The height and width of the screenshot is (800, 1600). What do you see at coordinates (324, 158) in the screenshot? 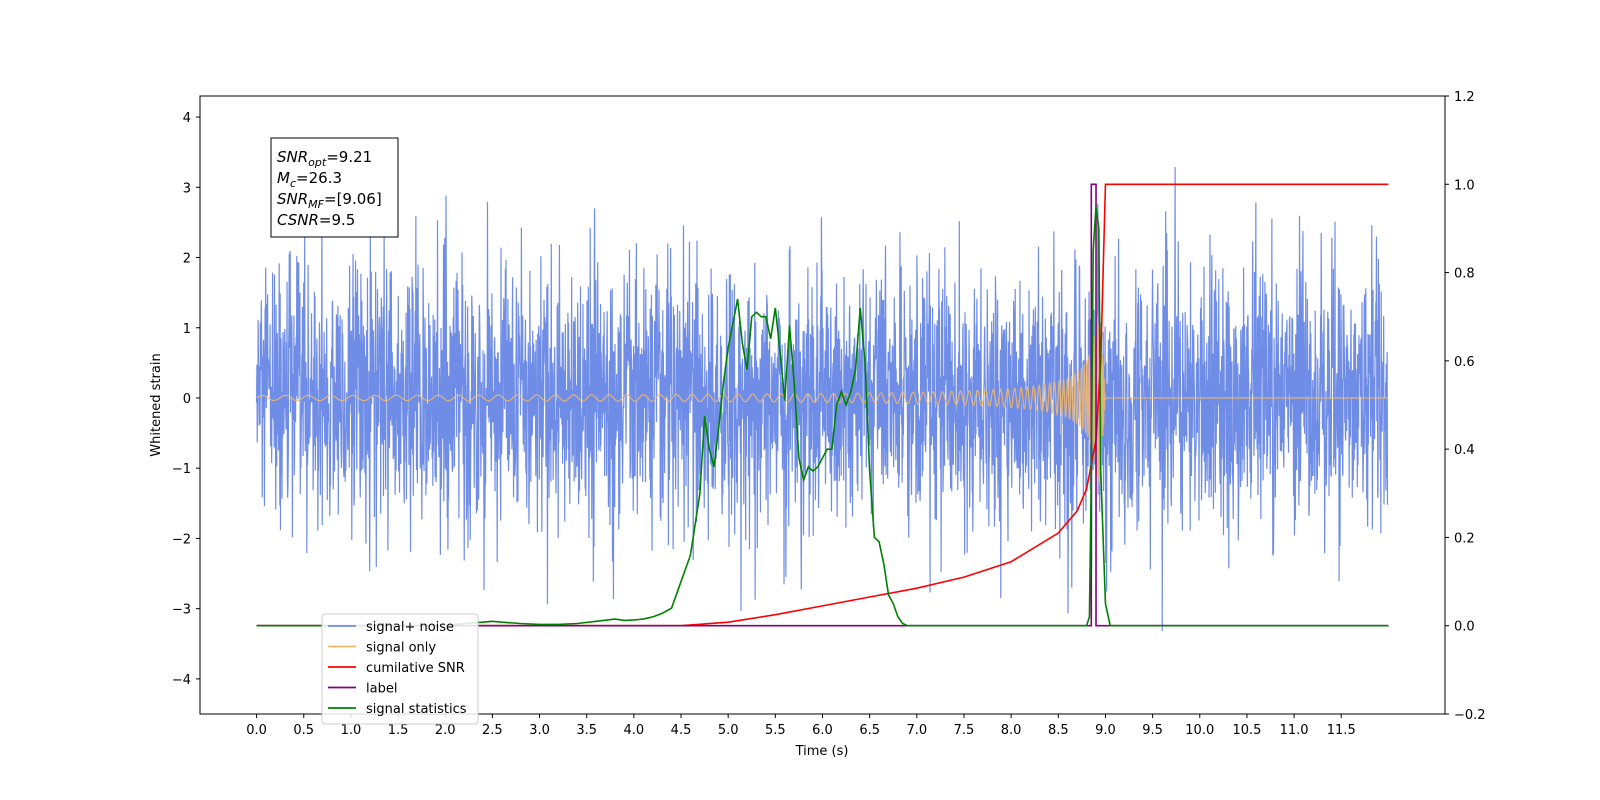
I see `annotation-line: SNRopt=9.21` at bounding box center [324, 158].